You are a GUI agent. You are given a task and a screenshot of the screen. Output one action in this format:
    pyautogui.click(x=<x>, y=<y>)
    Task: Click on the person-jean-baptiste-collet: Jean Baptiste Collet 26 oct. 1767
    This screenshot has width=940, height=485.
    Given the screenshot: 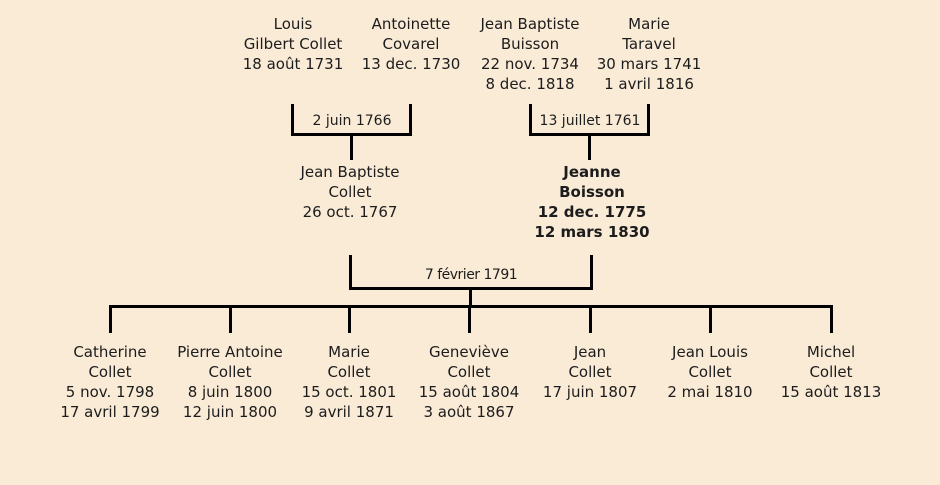 What is the action you would take?
    pyautogui.click(x=350, y=192)
    